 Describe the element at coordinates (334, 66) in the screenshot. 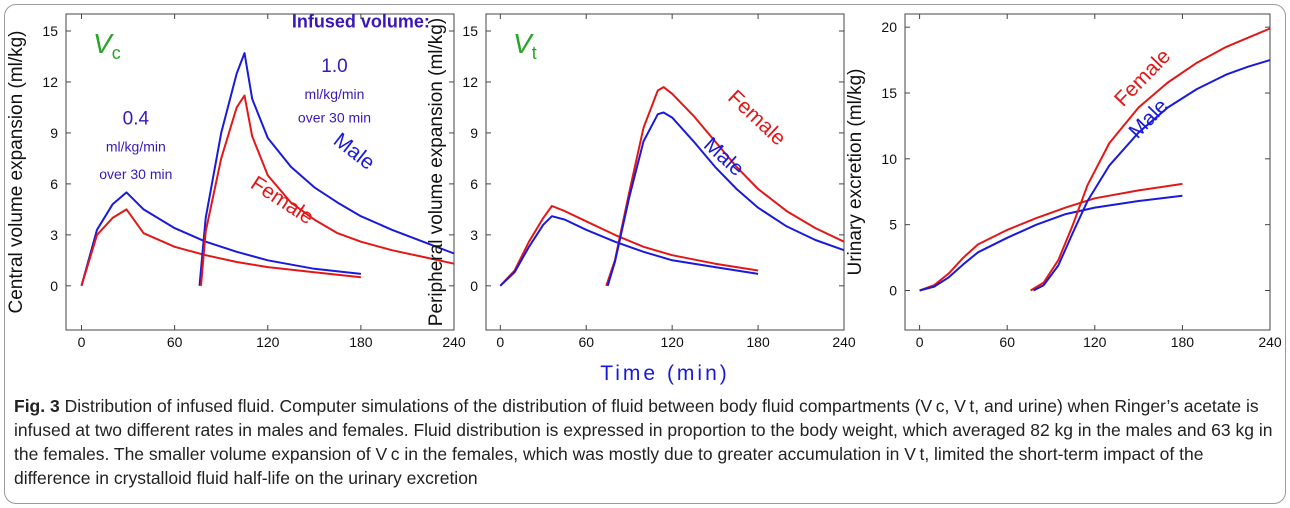

I see `annotation: 1.0` at that location.